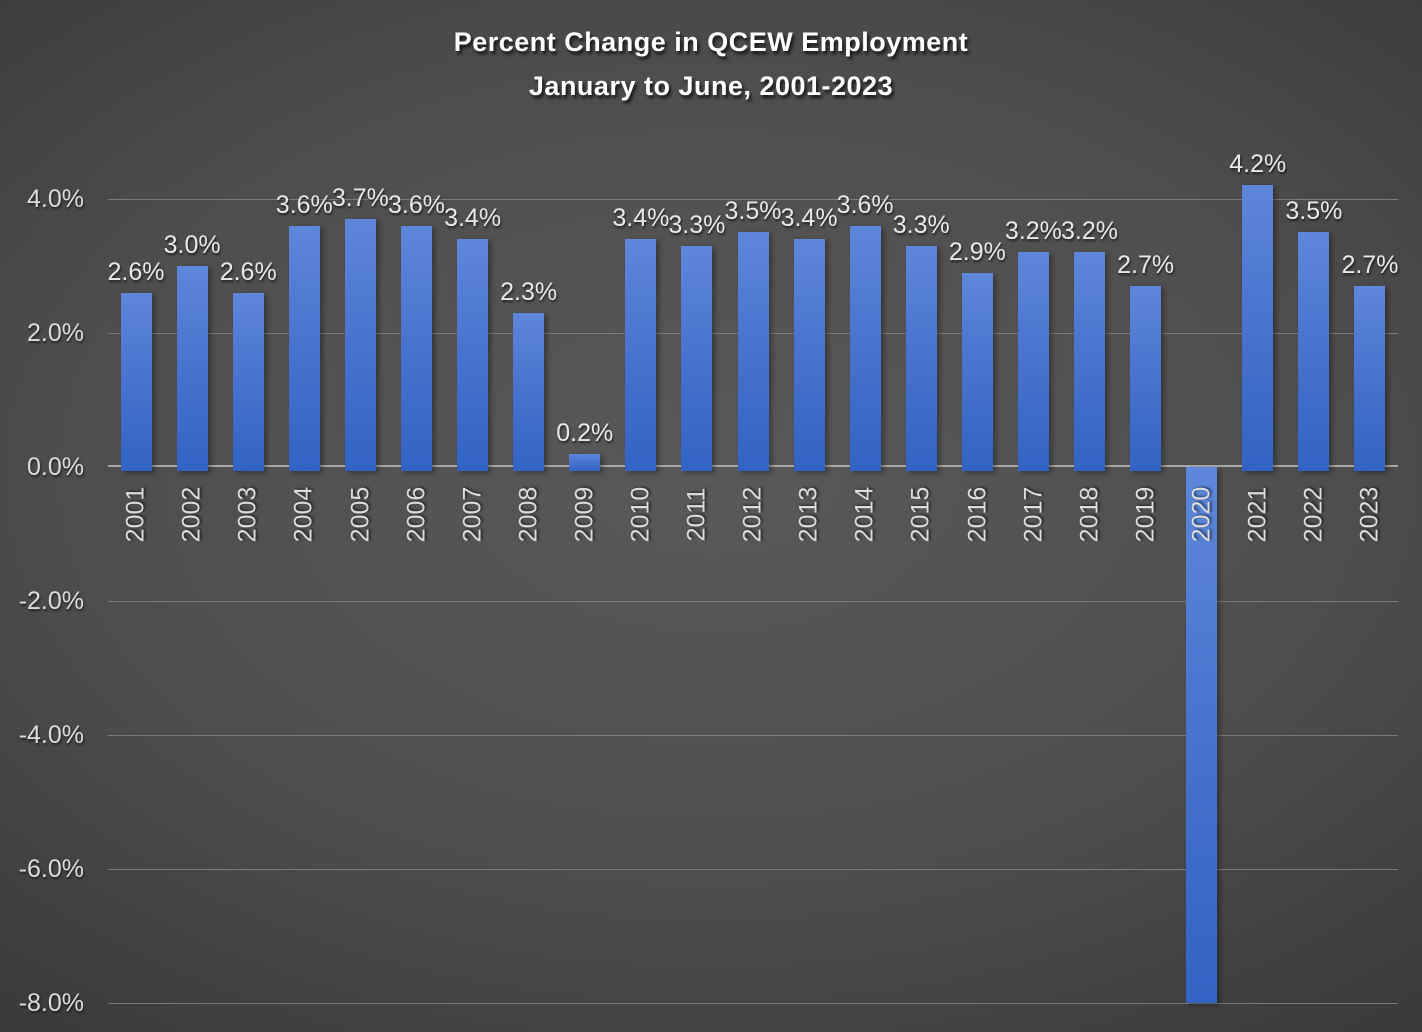 This screenshot has width=1422, height=1032. Describe the element at coordinates (416, 204) in the screenshot. I see `value-label-2006: 3.6%` at that location.